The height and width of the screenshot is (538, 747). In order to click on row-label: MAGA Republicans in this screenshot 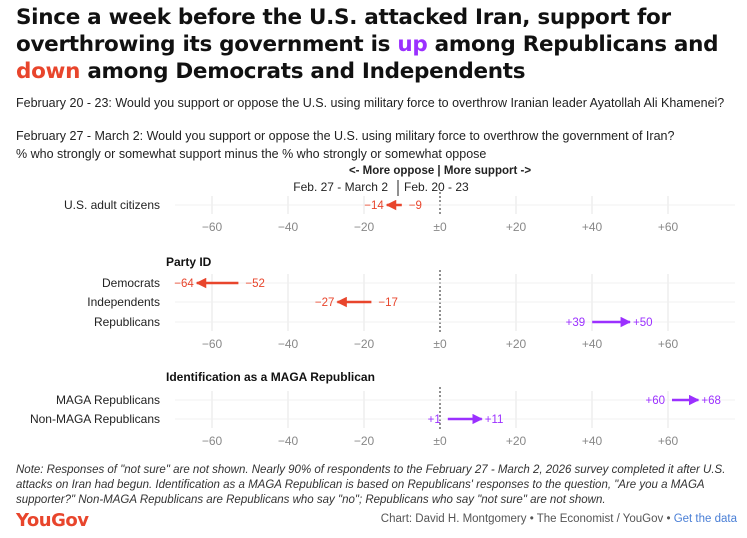, I will do `click(108, 400)`.